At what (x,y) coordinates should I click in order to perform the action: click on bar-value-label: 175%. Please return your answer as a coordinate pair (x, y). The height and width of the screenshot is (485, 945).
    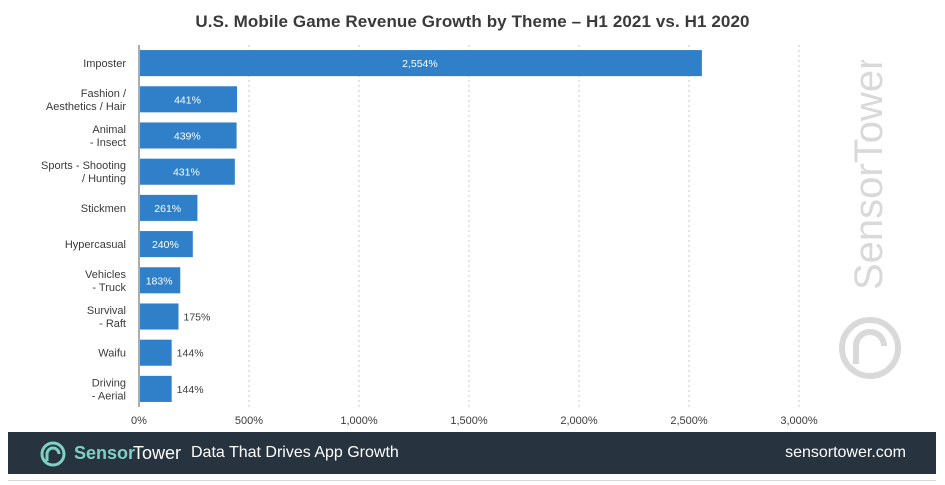
    Looking at the image, I should click on (197, 318).